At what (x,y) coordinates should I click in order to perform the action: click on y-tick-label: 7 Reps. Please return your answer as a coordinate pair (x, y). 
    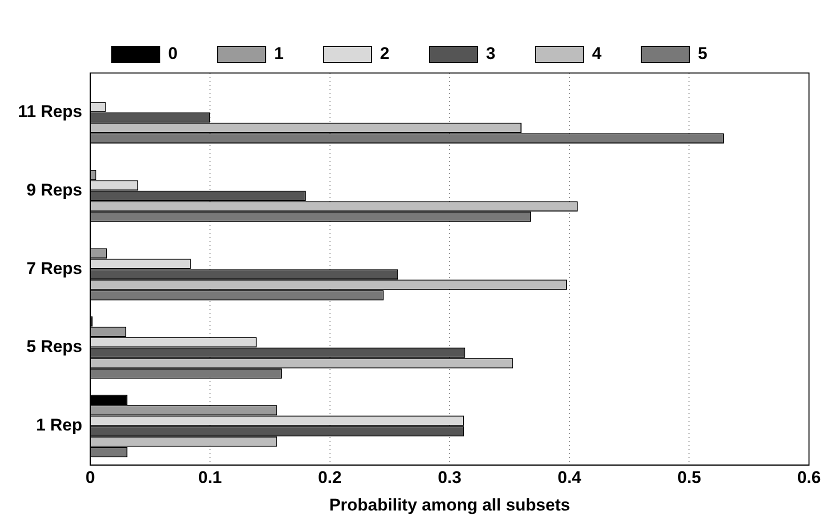
    Looking at the image, I should click on (54, 268).